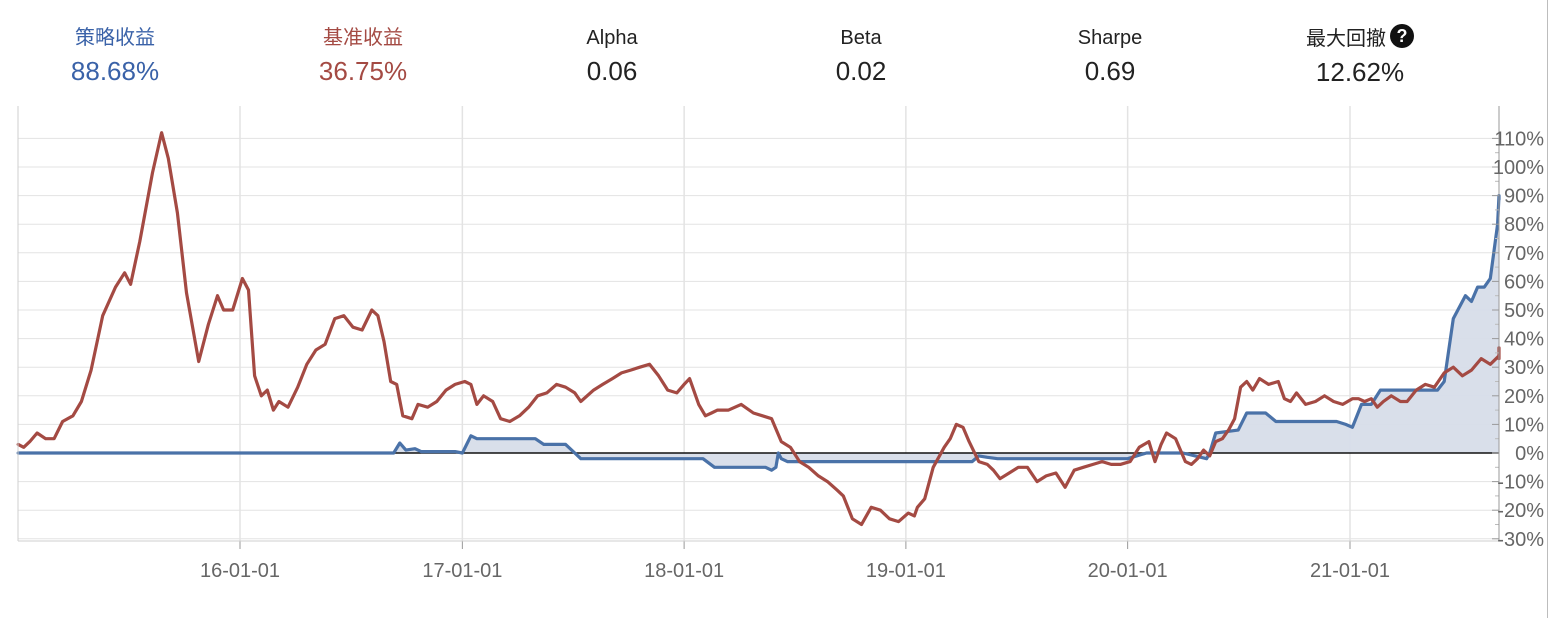  What do you see at coordinates (1110, 71) in the screenshot?
I see `sharpe-value: 0.69` at bounding box center [1110, 71].